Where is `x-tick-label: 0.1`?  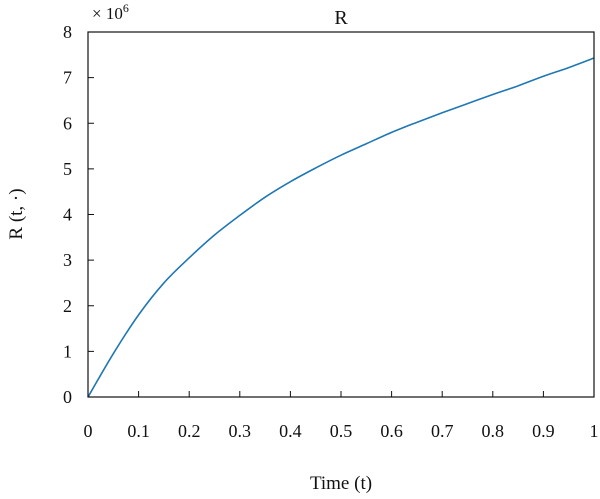
x-tick-label: 0.1 is located at coordinates (138, 431).